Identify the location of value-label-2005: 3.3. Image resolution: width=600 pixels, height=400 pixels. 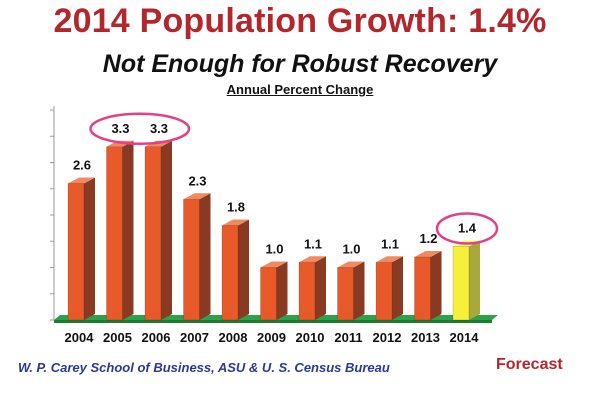
(120, 128).